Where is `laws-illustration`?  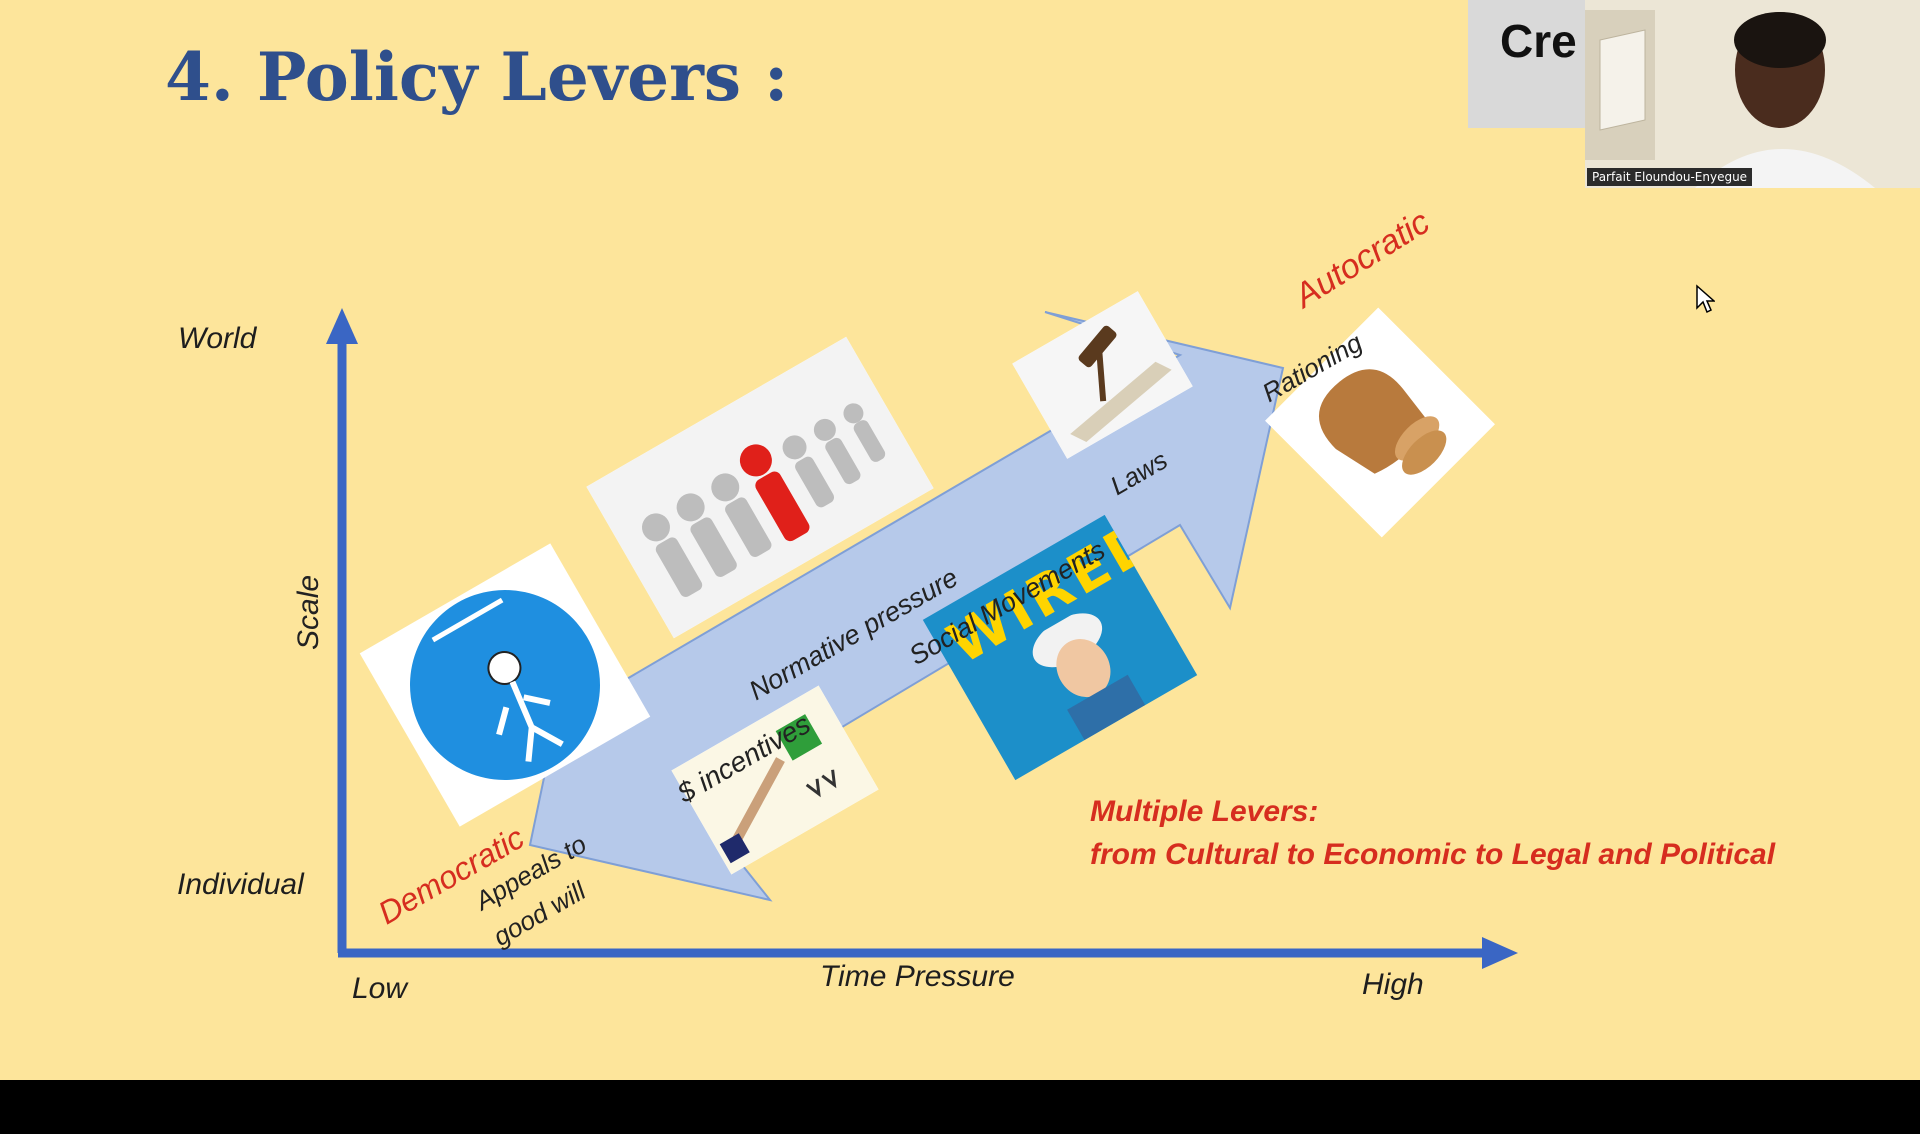
laws-illustration is located at coordinates (1102, 375).